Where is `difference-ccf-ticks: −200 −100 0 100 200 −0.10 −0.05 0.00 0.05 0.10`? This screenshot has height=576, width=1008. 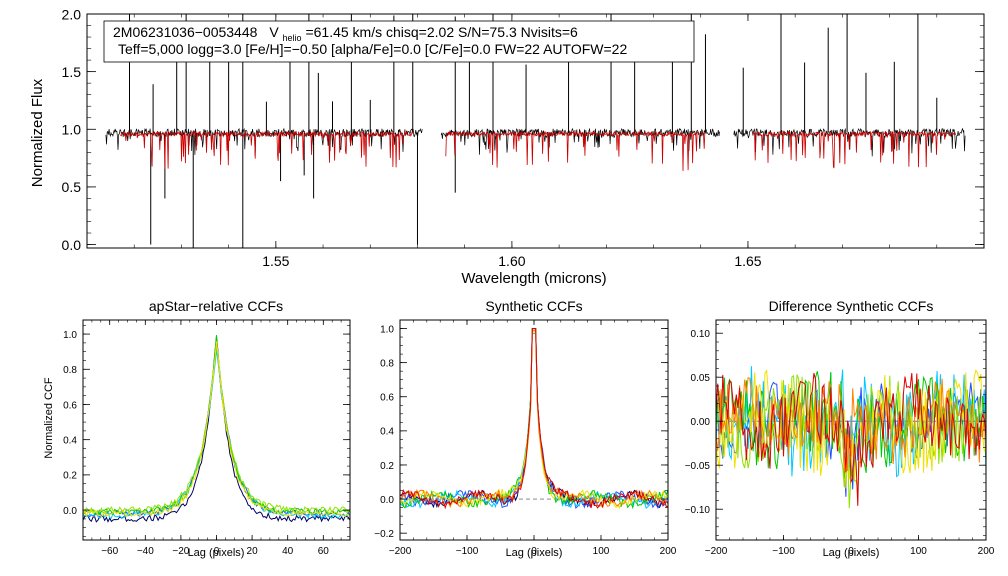
difference-ccf-ticks: −200 −100 0 100 200 −0.10 −0.05 0.00 0.05 0.10 is located at coordinates (840, 438).